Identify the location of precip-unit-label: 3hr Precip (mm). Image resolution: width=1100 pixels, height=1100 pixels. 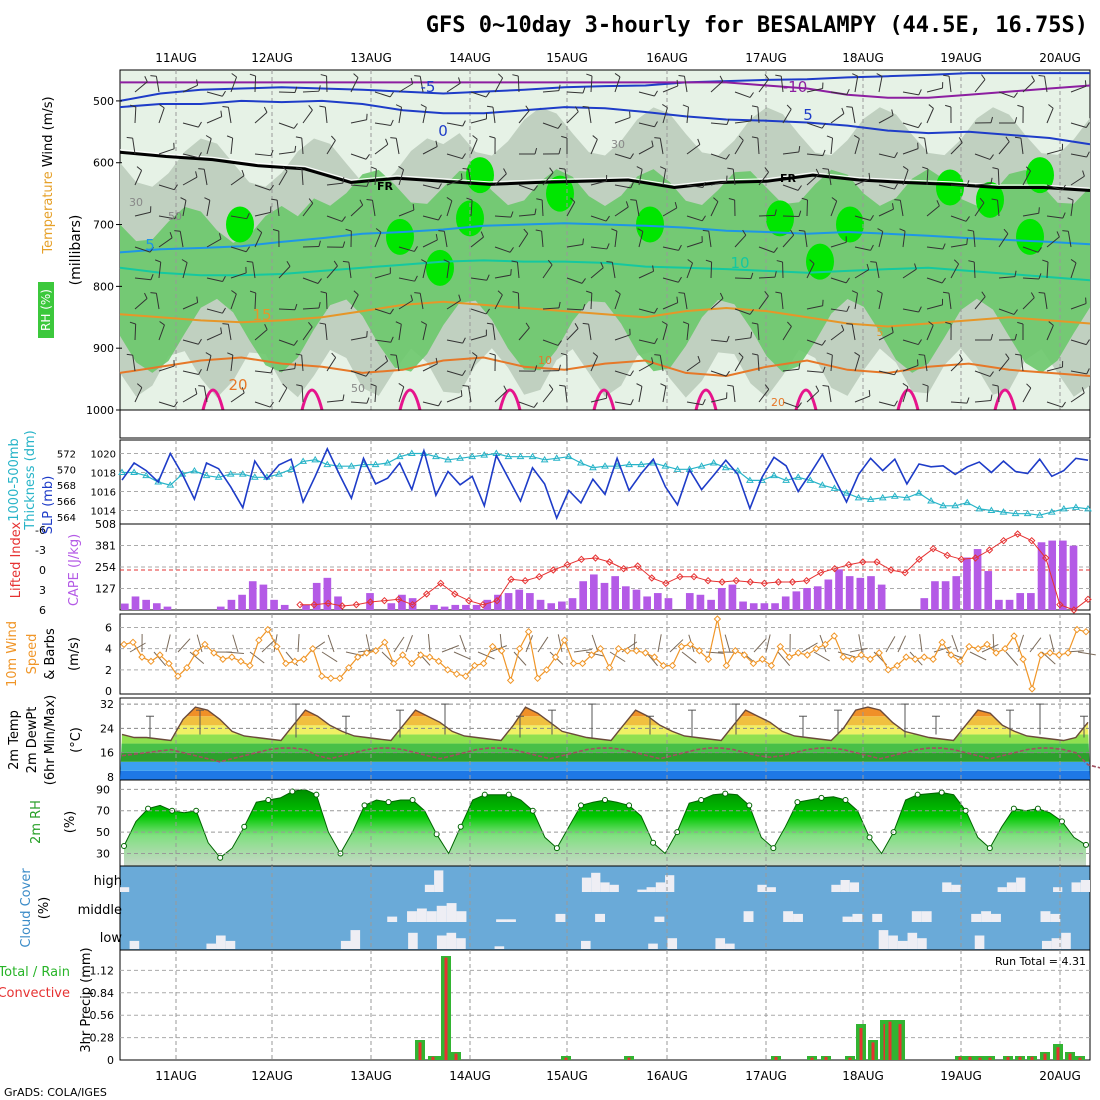
(86, 999).